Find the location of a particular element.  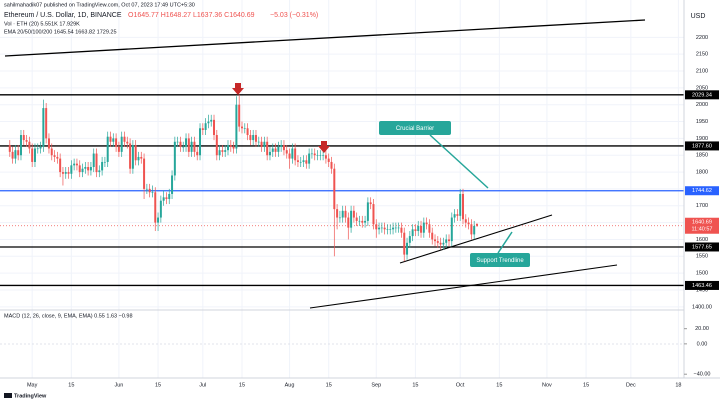

resistance-trendline is located at coordinates (325, 38).